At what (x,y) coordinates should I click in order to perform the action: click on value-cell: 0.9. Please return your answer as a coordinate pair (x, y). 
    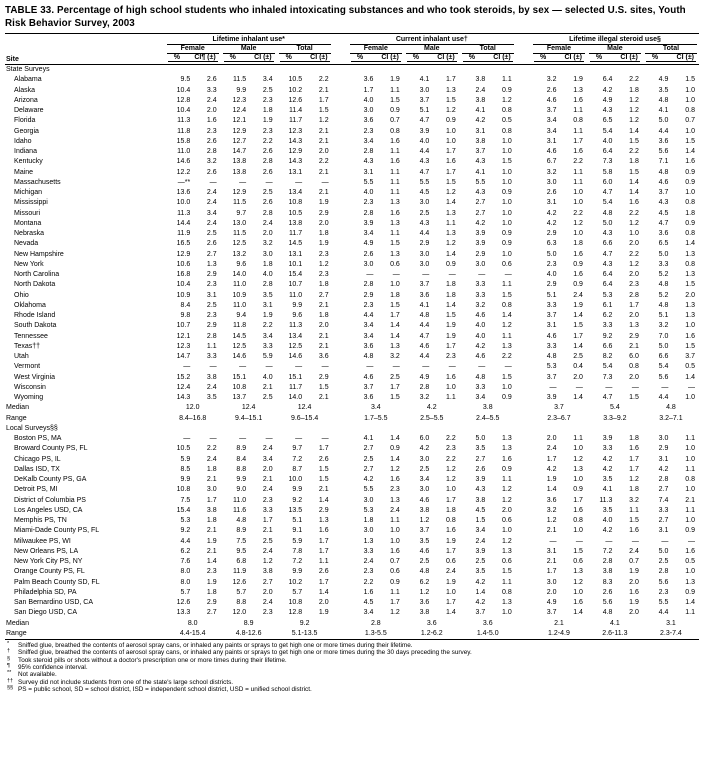
    Looking at the image, I should click on (395, 111).